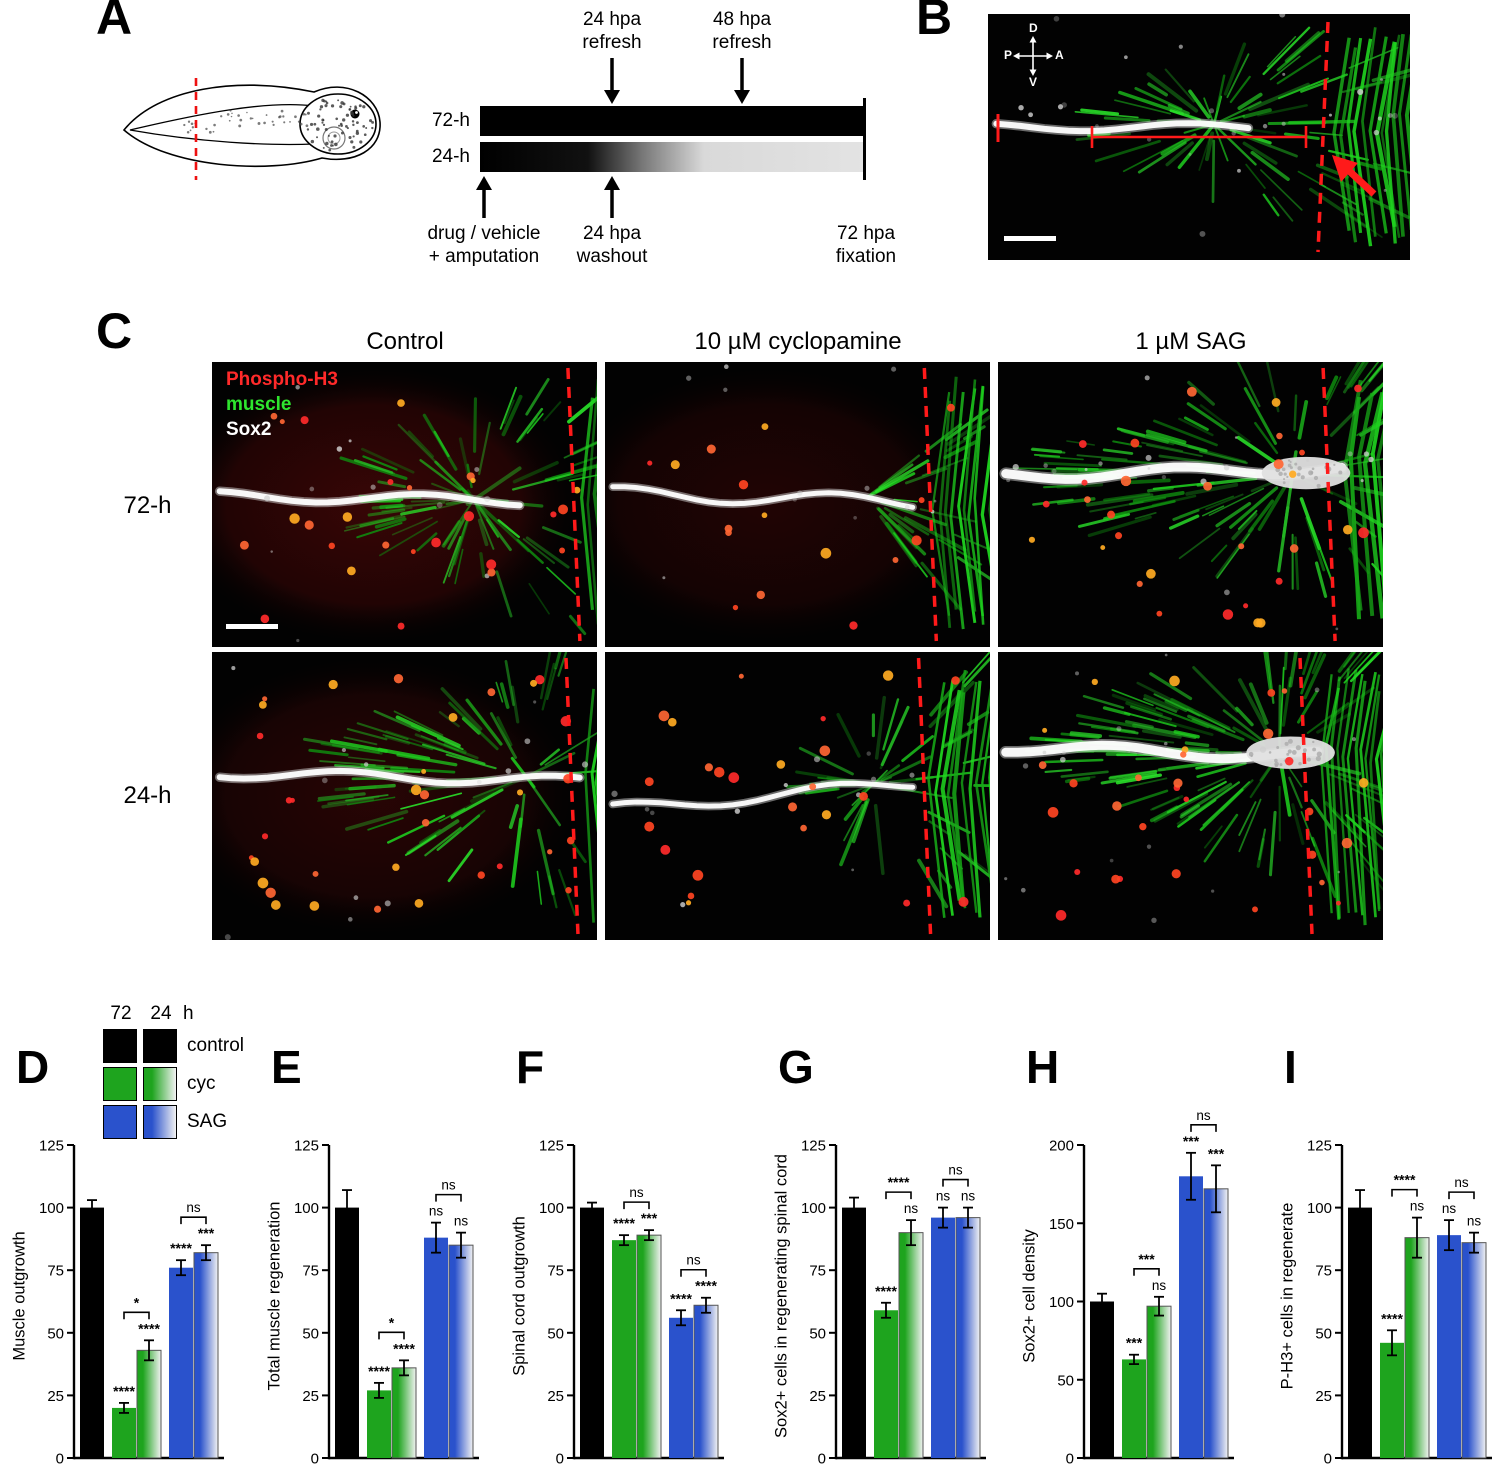 Image resolution: width=1500 pixels, height=1469 pixels. I want to click on micrograph-24h-sag, so click(1190, 796).